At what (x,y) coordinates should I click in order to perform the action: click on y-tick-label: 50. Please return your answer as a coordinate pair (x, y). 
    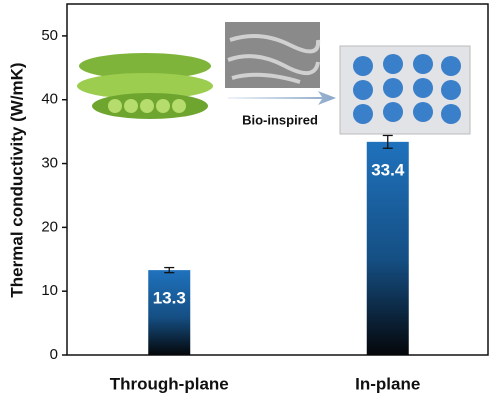
    Looking at the image, I should click on (49, 35).